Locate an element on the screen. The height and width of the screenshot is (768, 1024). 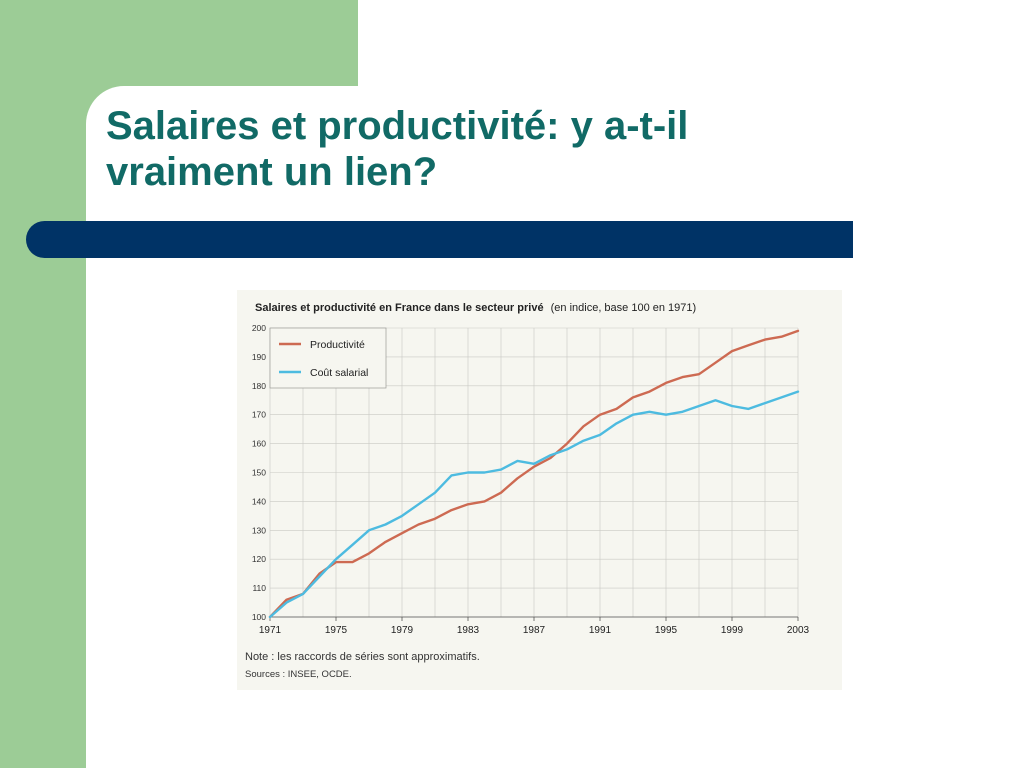
x-axis-tick-labels: 1971 1975 1979 1983 1987 1991 1995 1999 2003 is located at coordinates (534, 626).